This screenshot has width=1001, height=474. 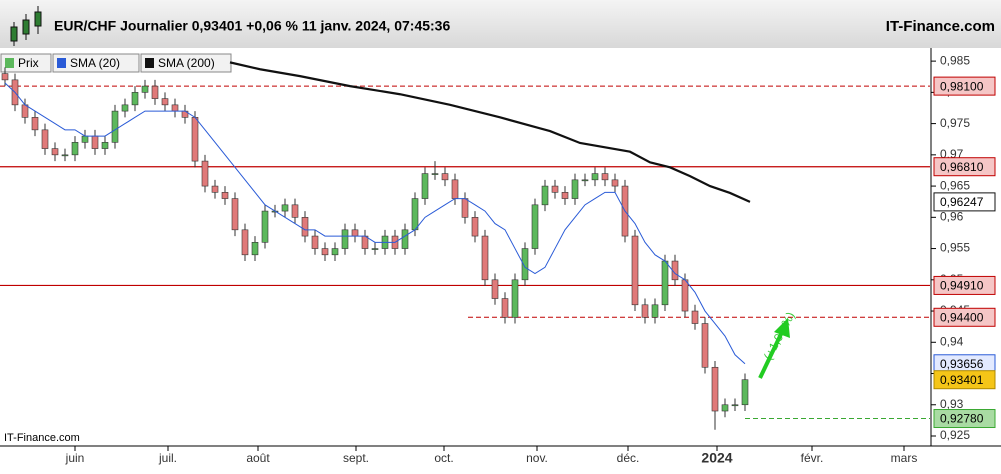 I want to click on watermark: IT-Finance.com, so click(x=42, y=438).